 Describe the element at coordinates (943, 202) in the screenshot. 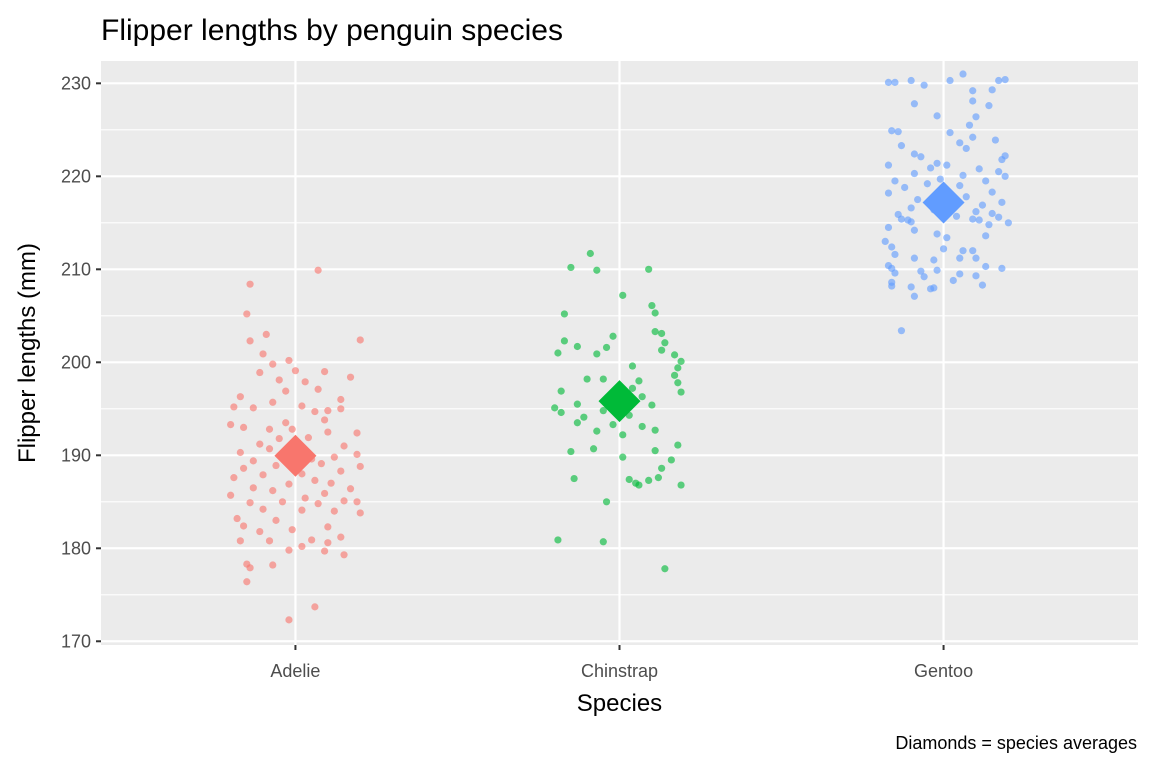

I see `mean-diamond-gentoo` at that location.